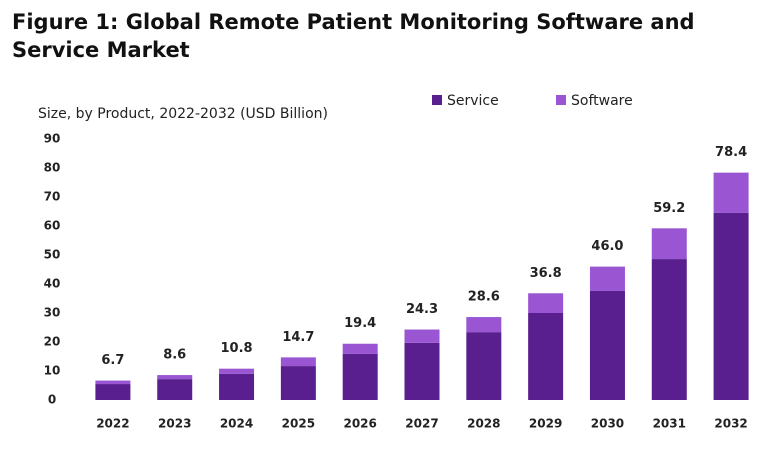 The height and width of the screenshot is (458, 773). Describe the element at coordinates (360, 323) in the screenshot. I see `total-label: 19.4` at that location.